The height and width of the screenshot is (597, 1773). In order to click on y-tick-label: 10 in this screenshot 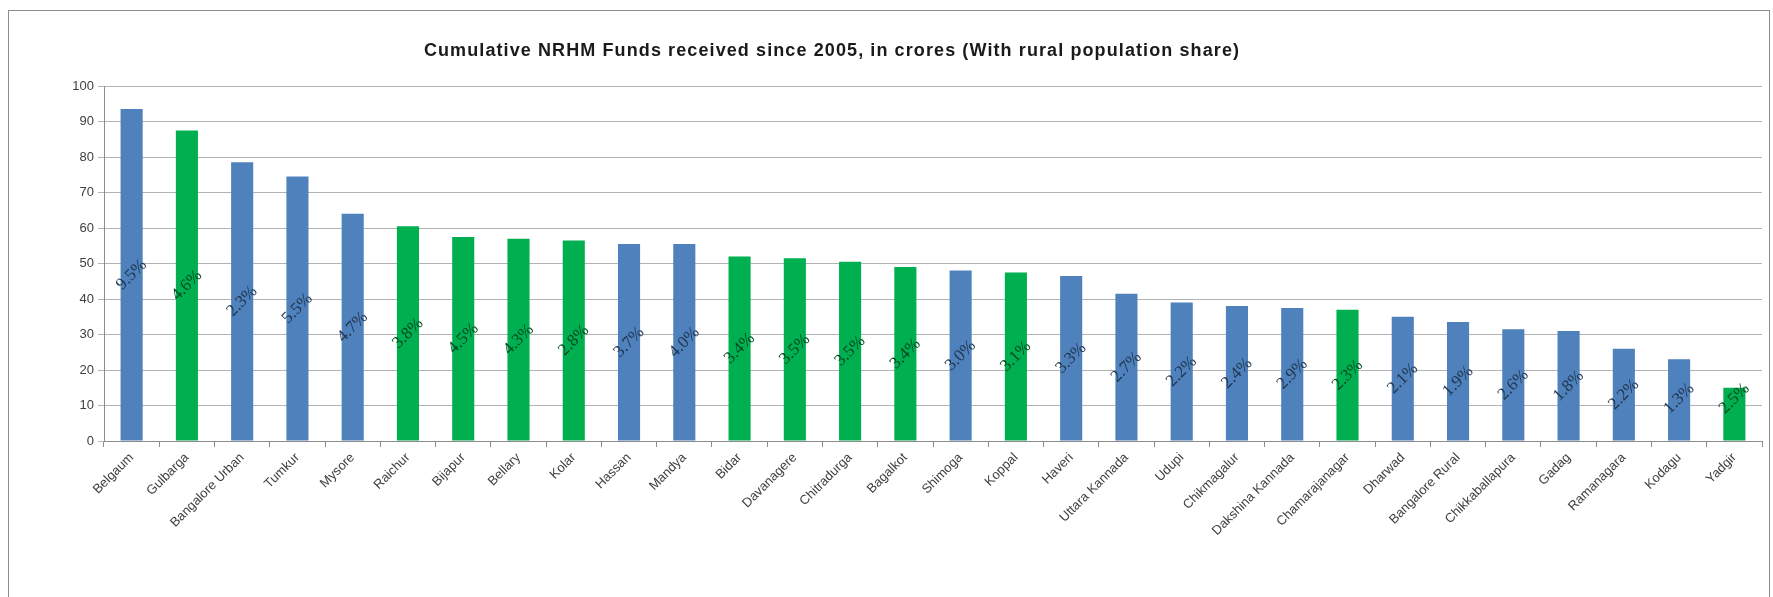, I will do `click(86, 405)`.